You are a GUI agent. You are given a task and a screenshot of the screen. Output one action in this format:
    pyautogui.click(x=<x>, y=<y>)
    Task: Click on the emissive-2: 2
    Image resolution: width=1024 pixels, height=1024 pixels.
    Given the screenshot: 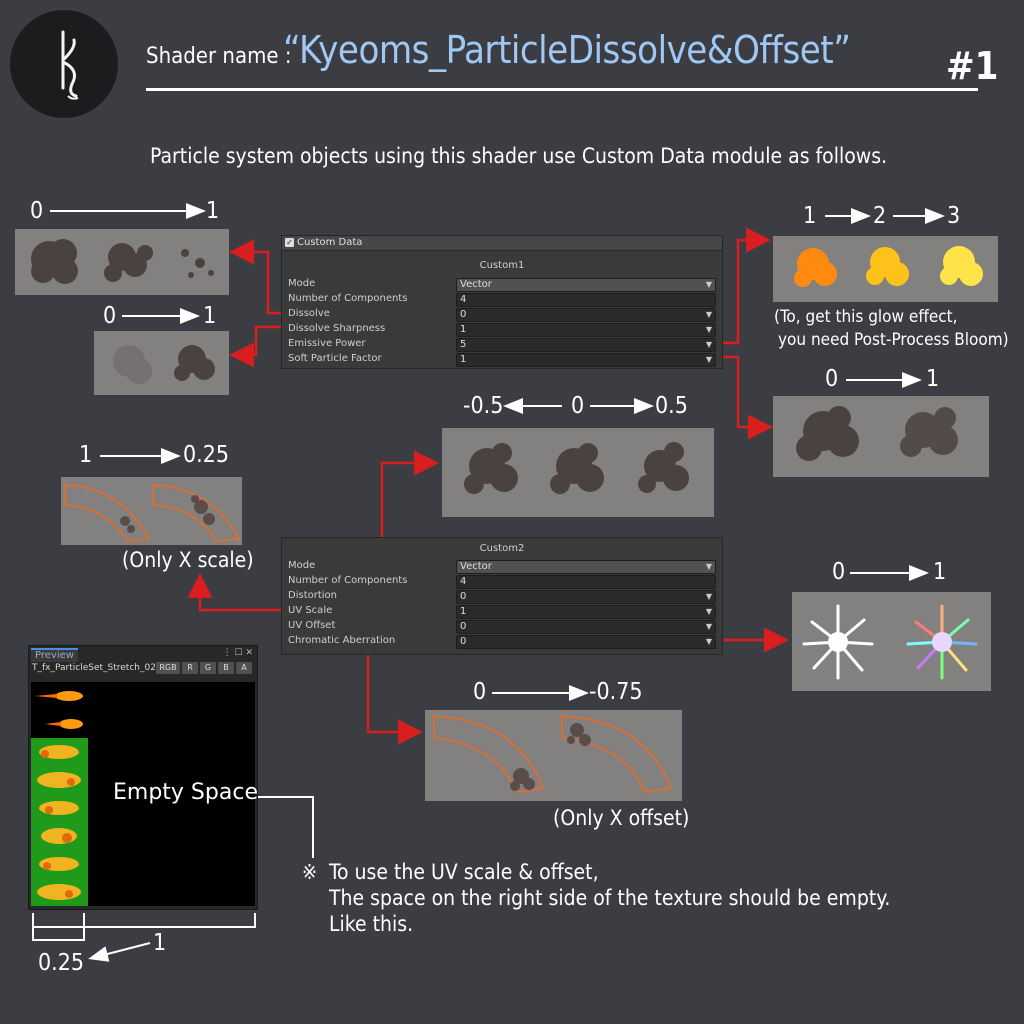 What is the action you would take?
    pyautogui.click(x=880, y=216)
    